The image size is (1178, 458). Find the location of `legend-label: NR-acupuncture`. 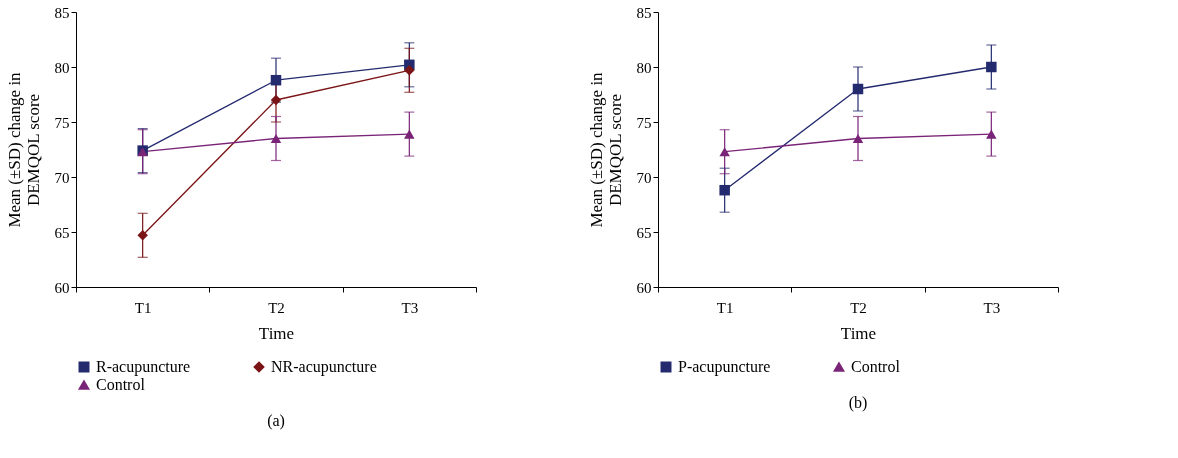

legend-label: NR-acupuncture is located at coordinates (324, 367).